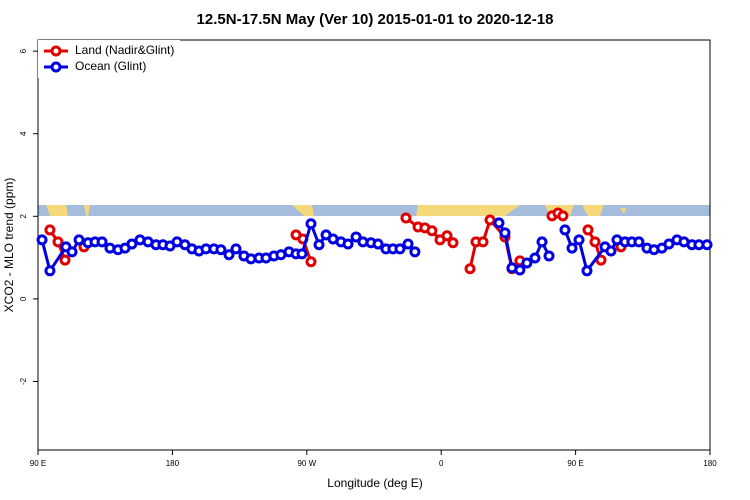 The image size is (750, 500). What do you see at coordinates (23, 50) in the screenshot?
I see `y-tick-label: 6` at bounding box center [23, 50].